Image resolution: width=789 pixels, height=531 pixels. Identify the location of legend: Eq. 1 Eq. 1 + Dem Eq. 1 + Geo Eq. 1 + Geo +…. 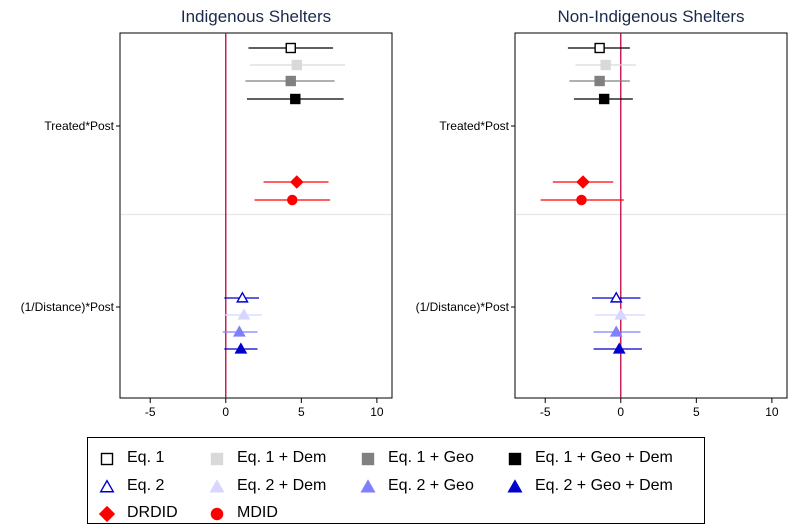
(396, 480).